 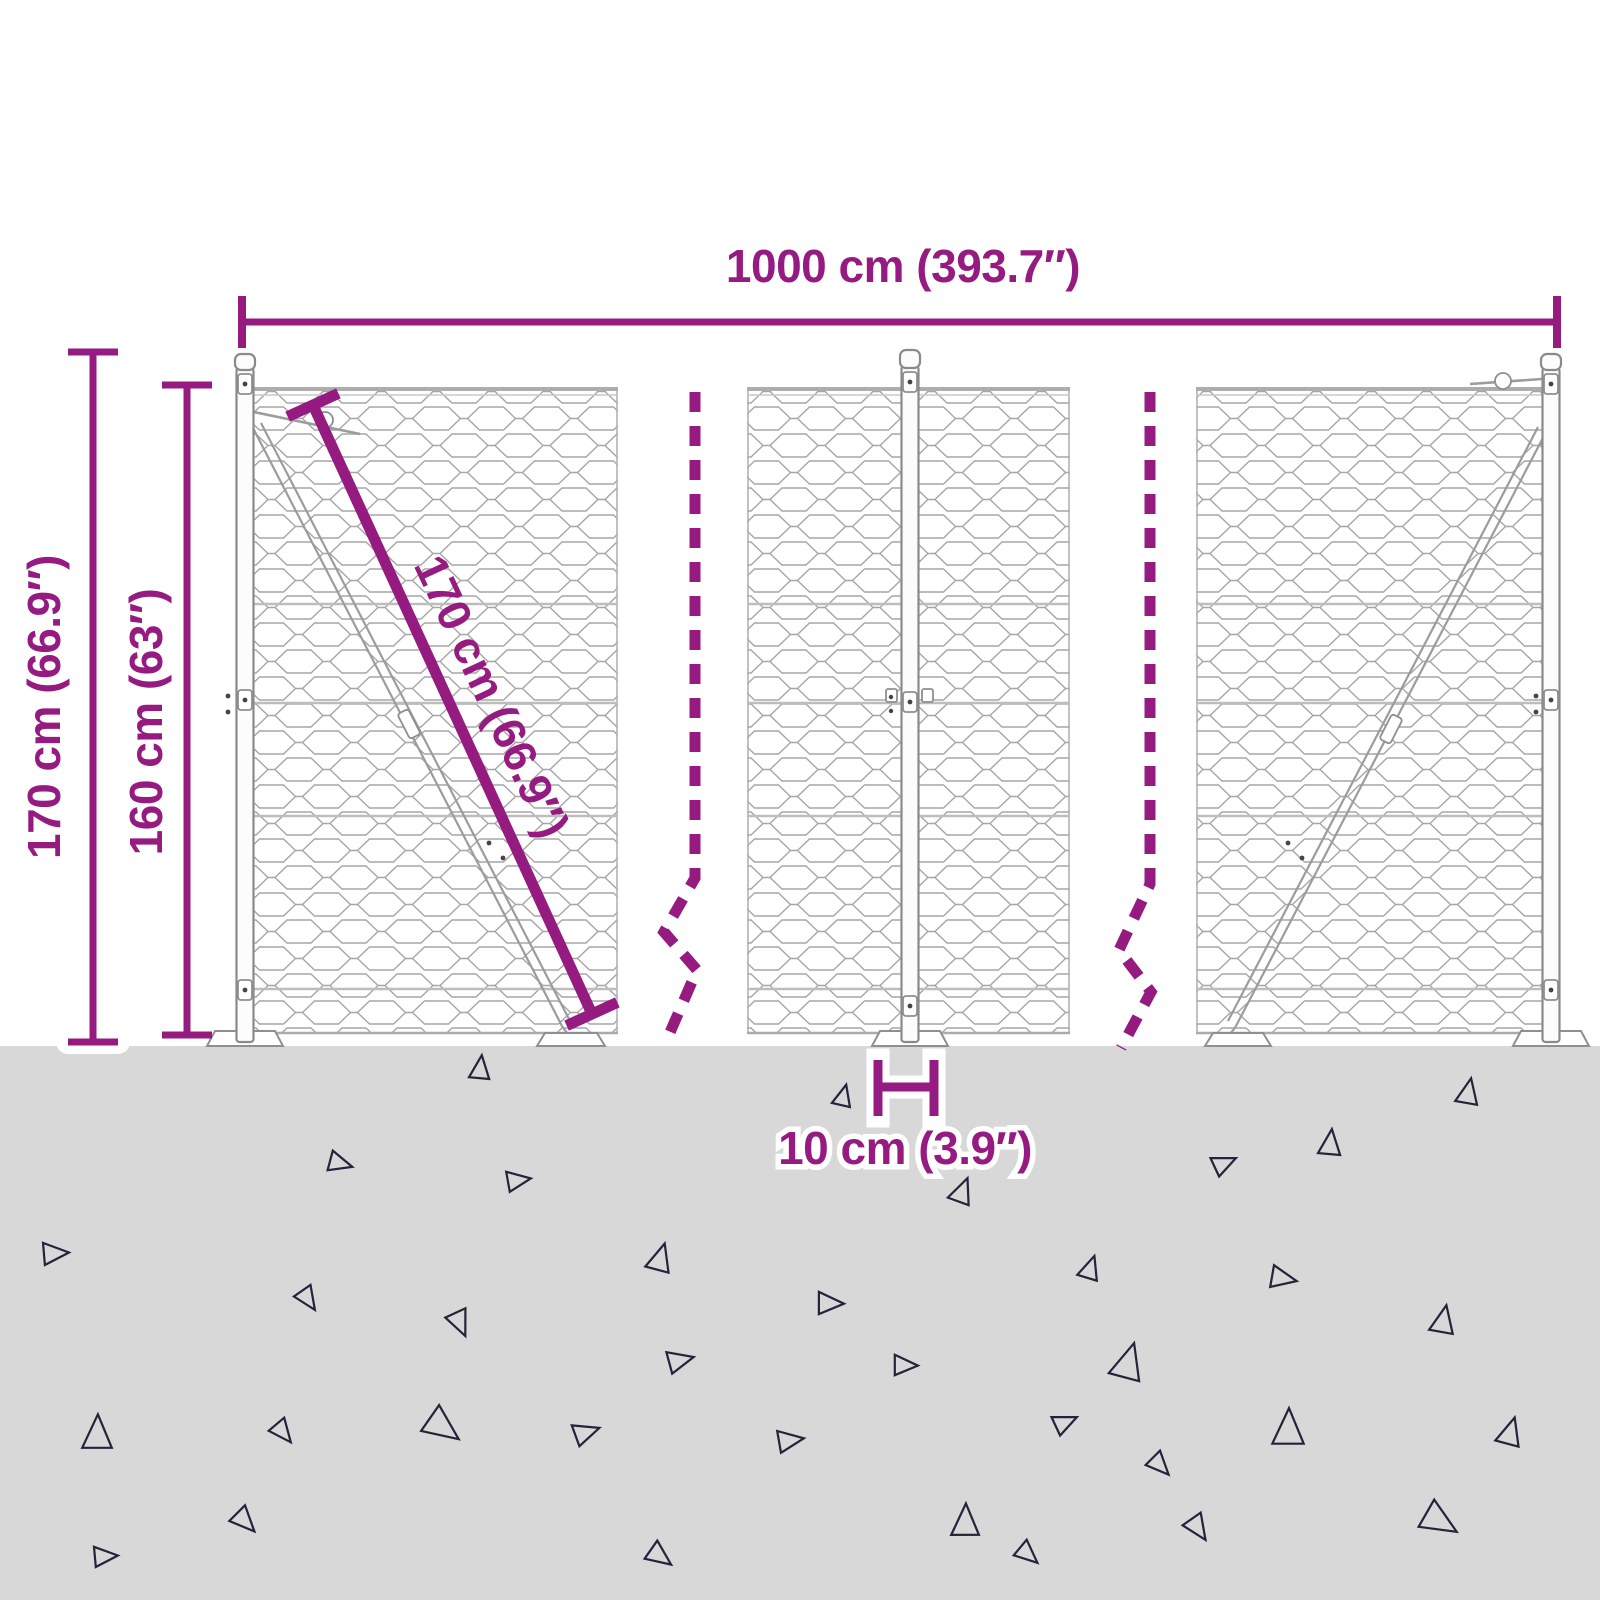 I want to click on break-line-left, so click(x=680, y=719).